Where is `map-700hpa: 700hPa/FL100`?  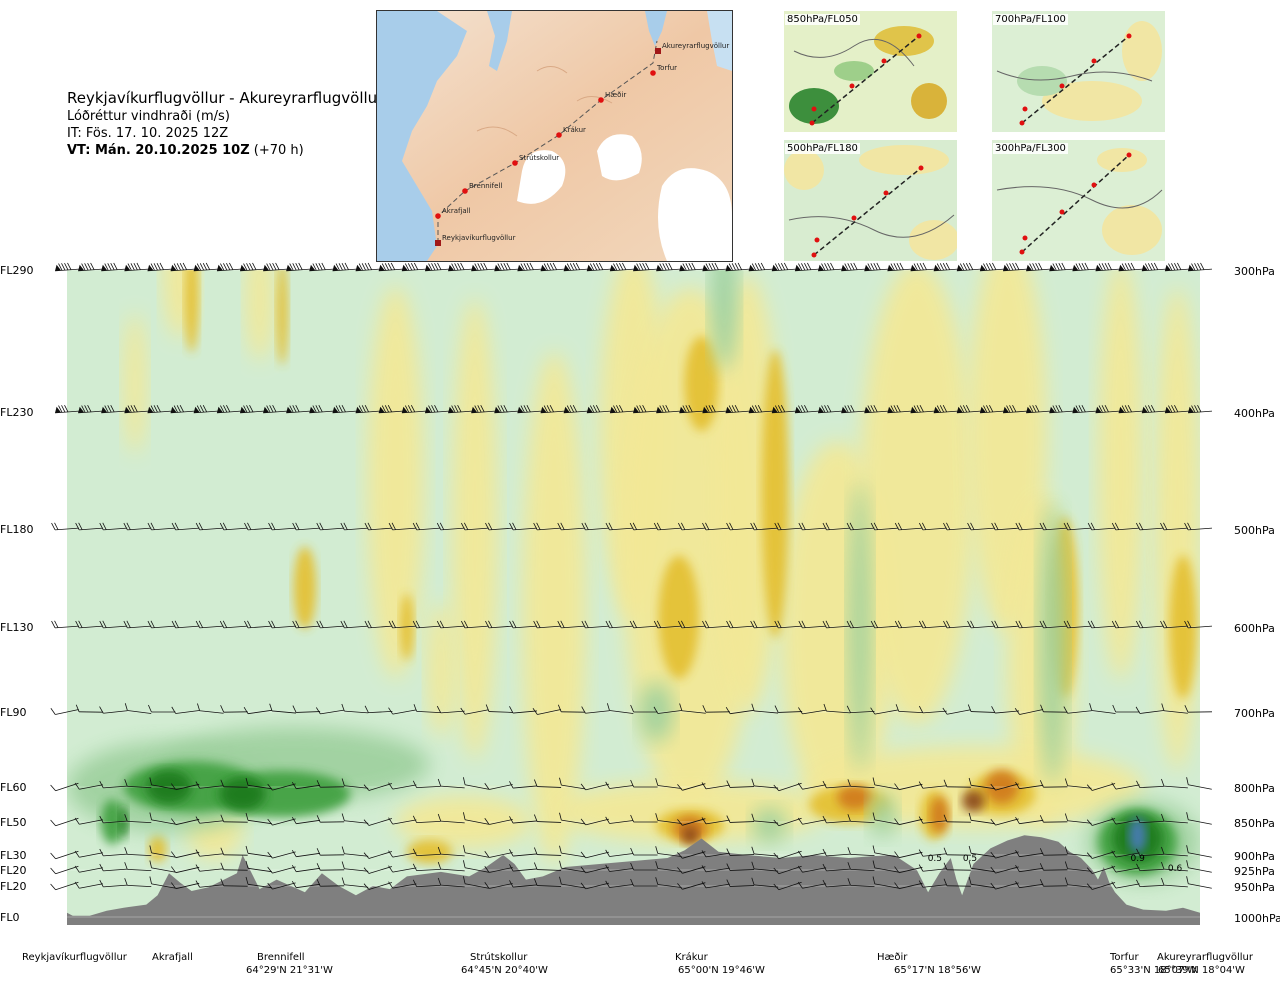 map-700hpa: 700hPa/FL100 is located at coordinates (1078, 71).